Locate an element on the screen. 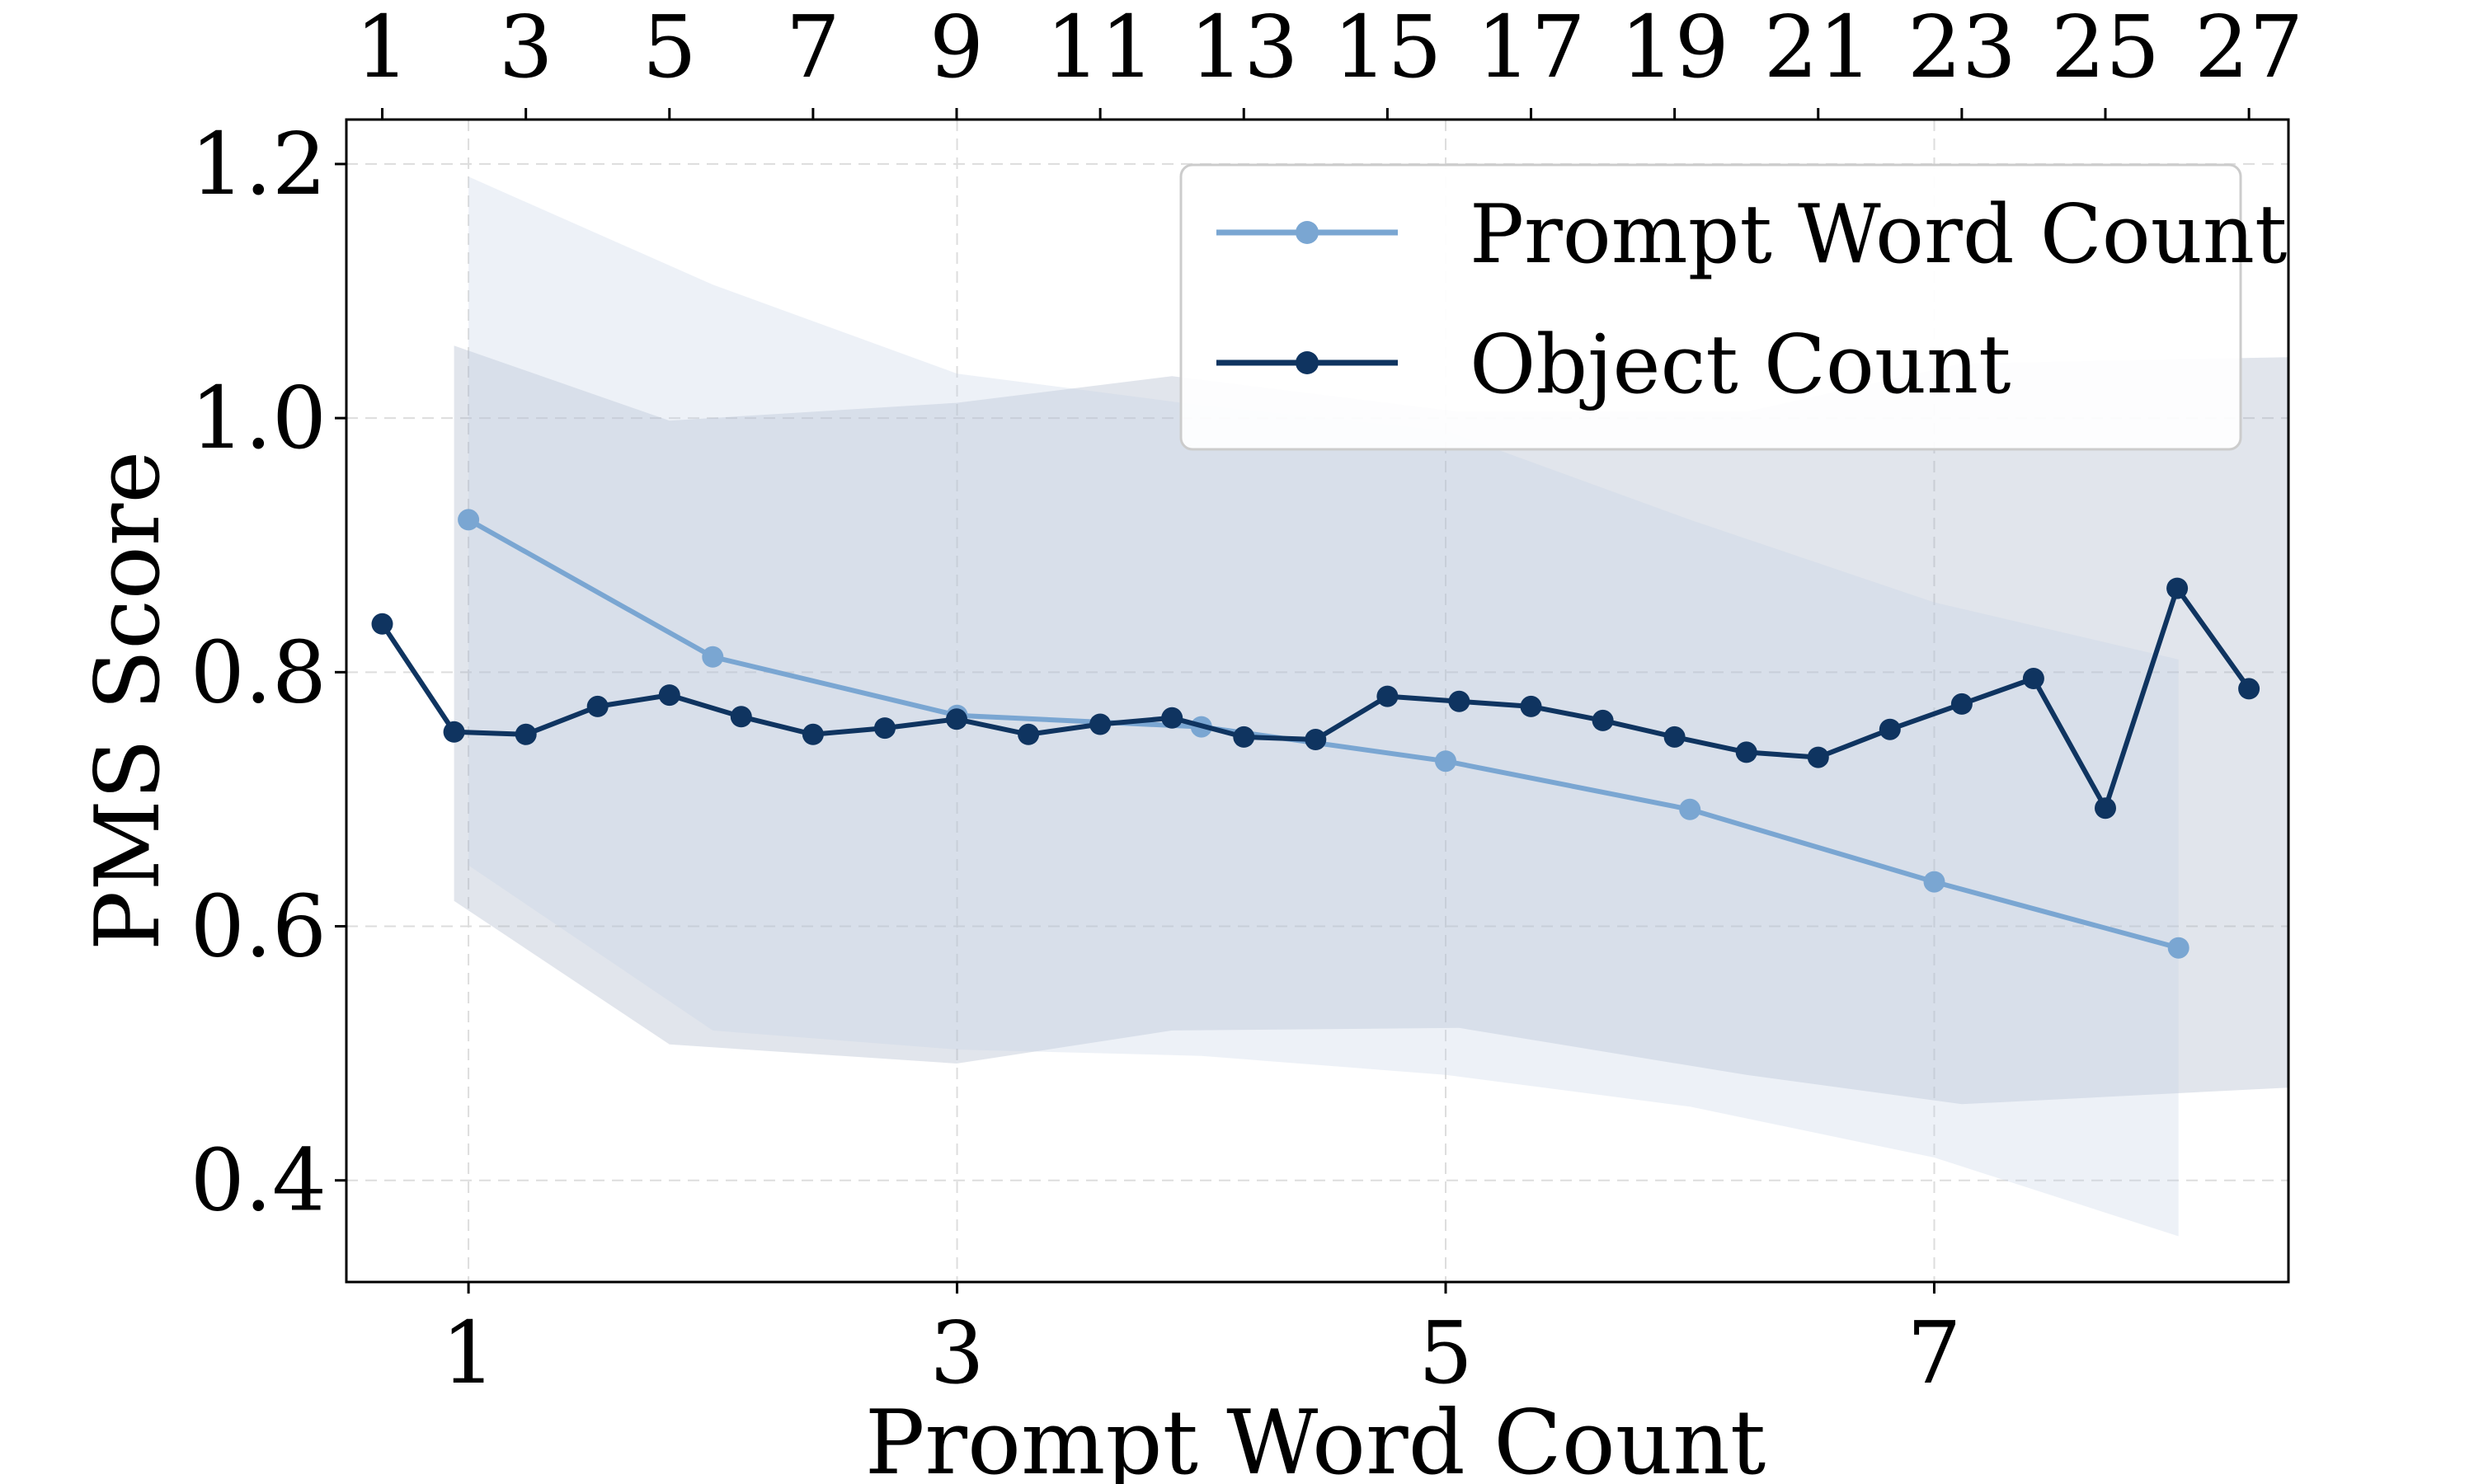 This screenshot has width=2474, height=1484. top-x-tick-label: 19 is located at coordinates (1674, 48).